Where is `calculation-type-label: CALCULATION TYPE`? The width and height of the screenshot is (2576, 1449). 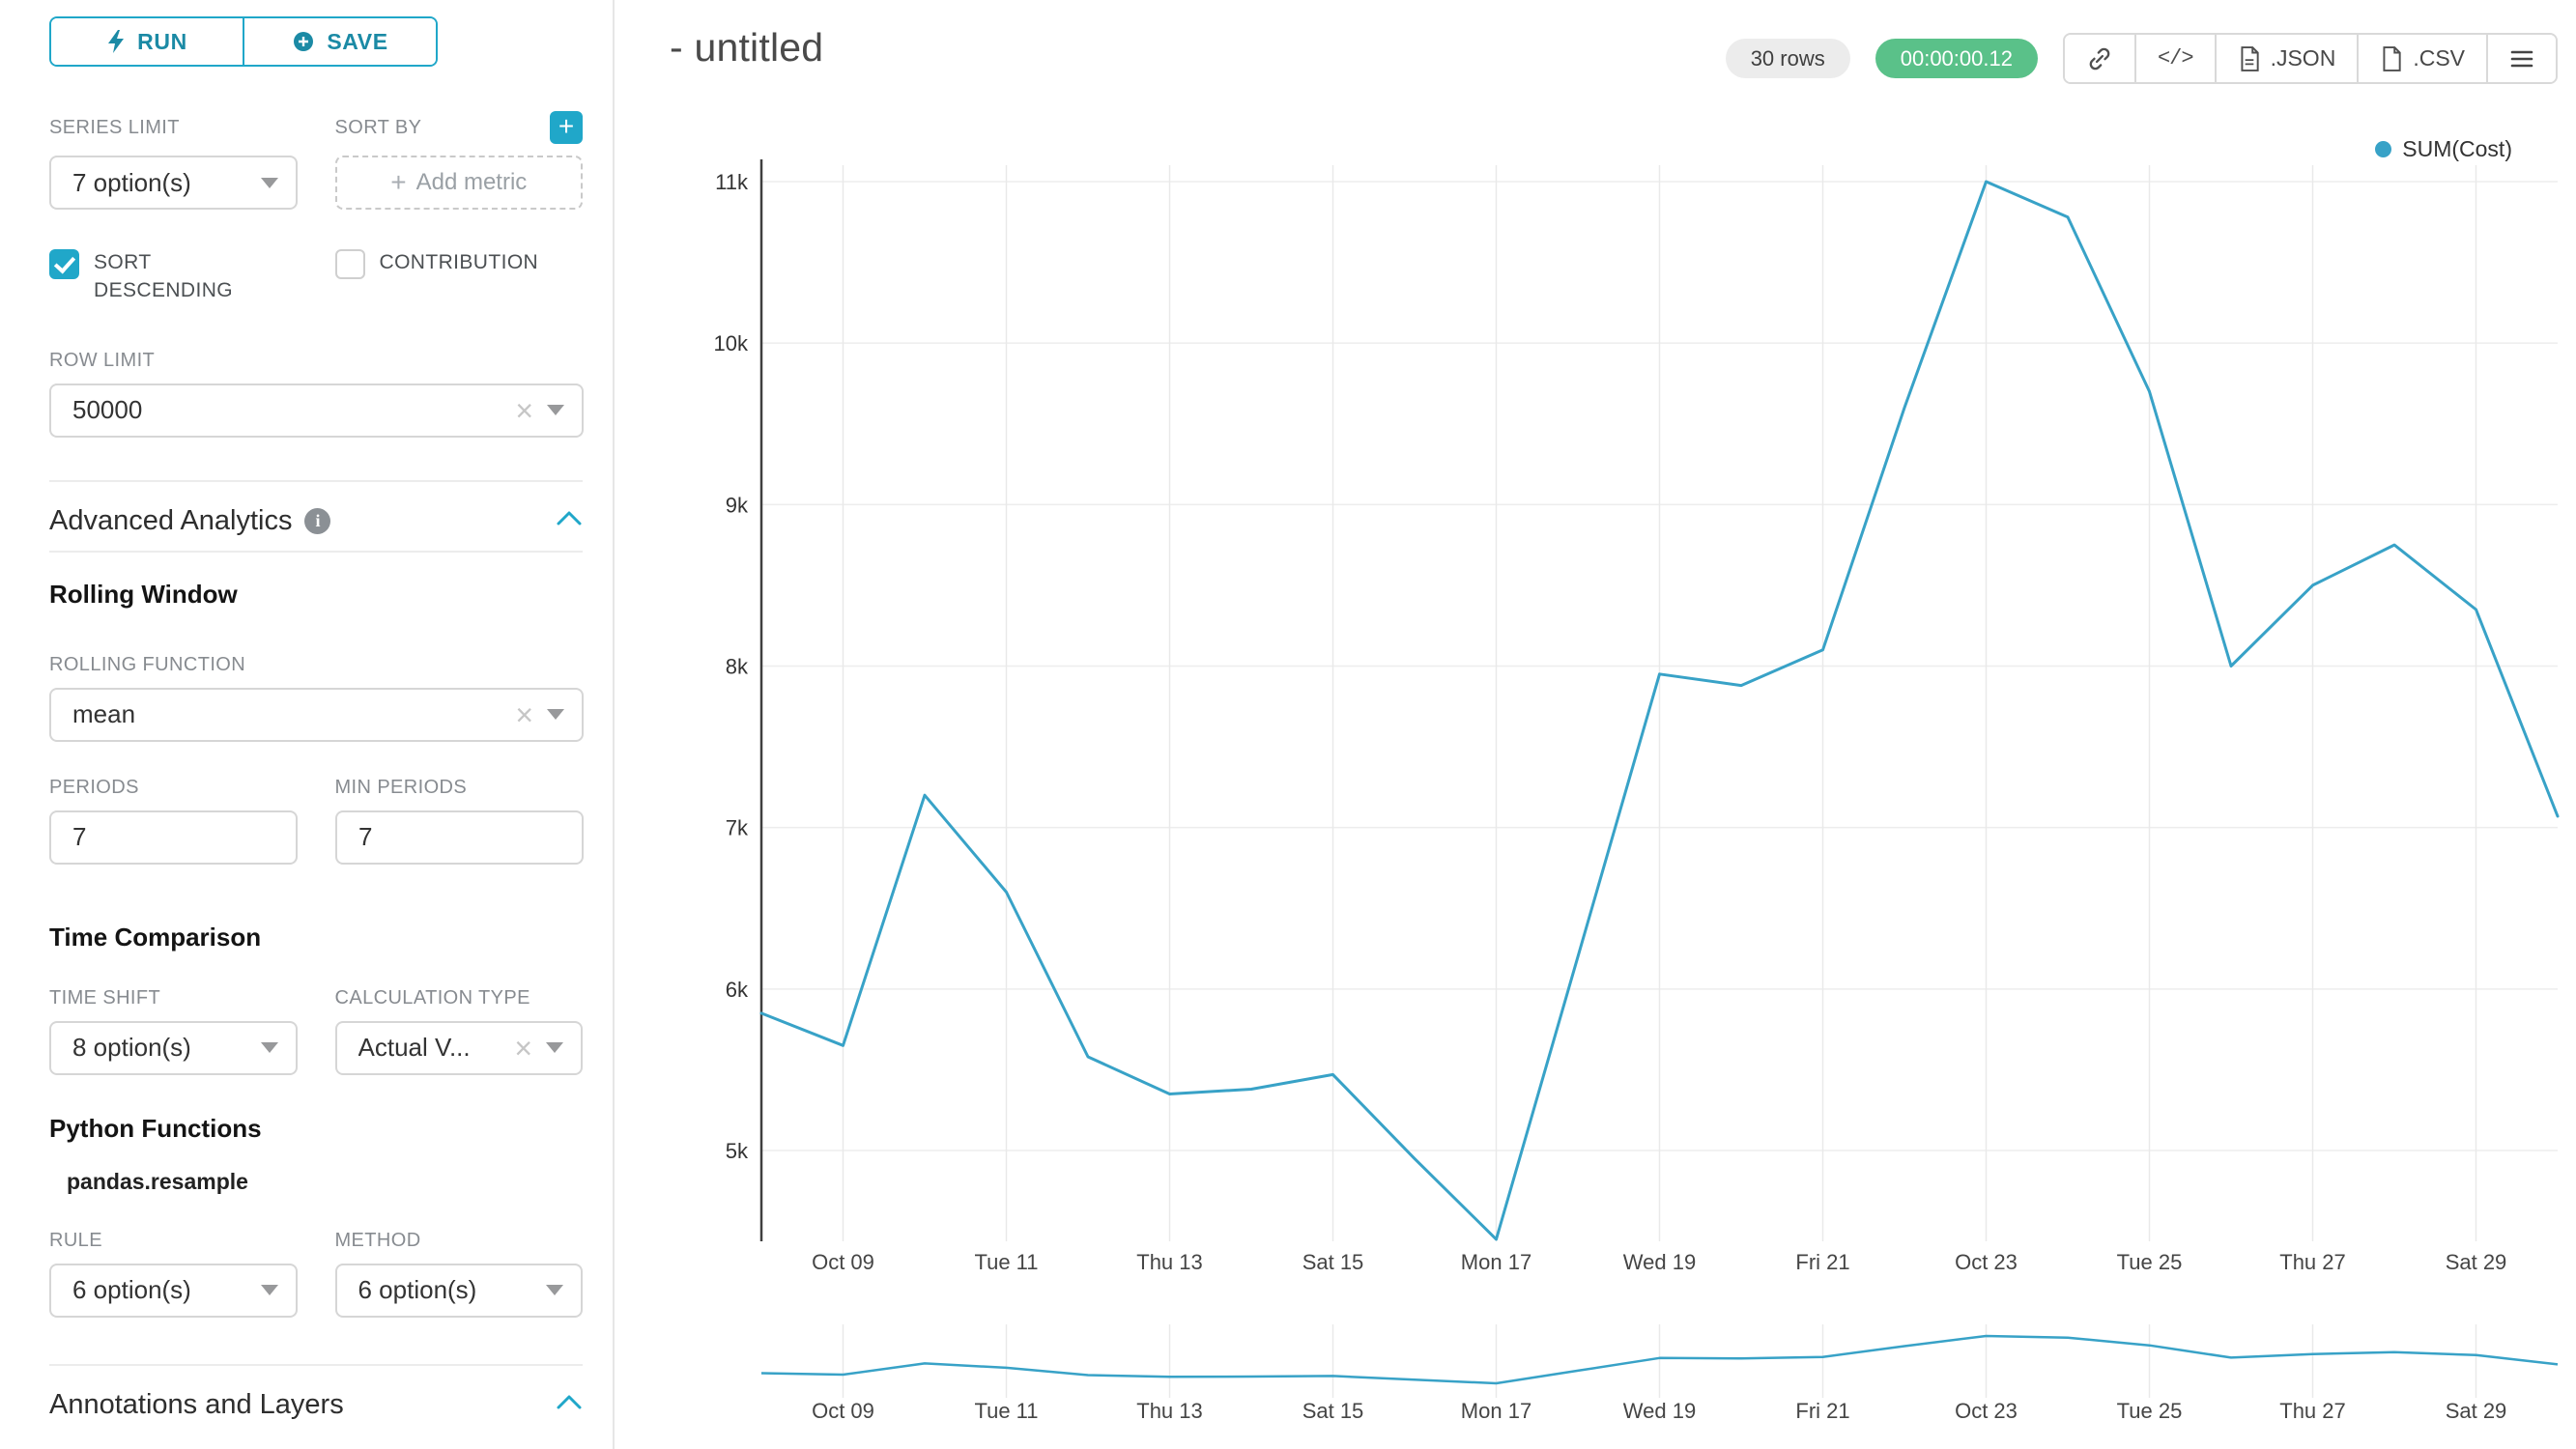
calculation-type-label: CALCULATION TYPE is located at coordinates (432, 997).